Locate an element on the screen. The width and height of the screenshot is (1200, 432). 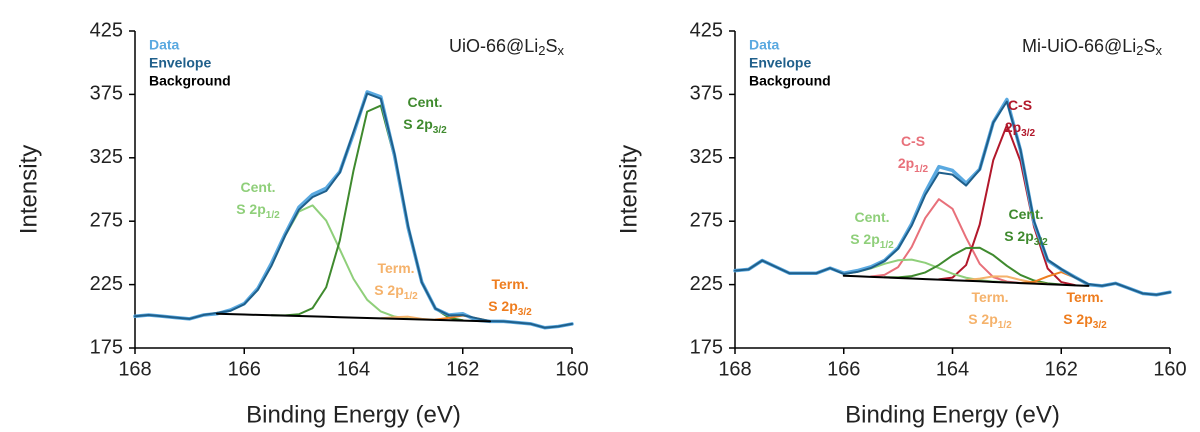
sample-label: UiO-66@Li2Sx is located at coordinates (507, 47).